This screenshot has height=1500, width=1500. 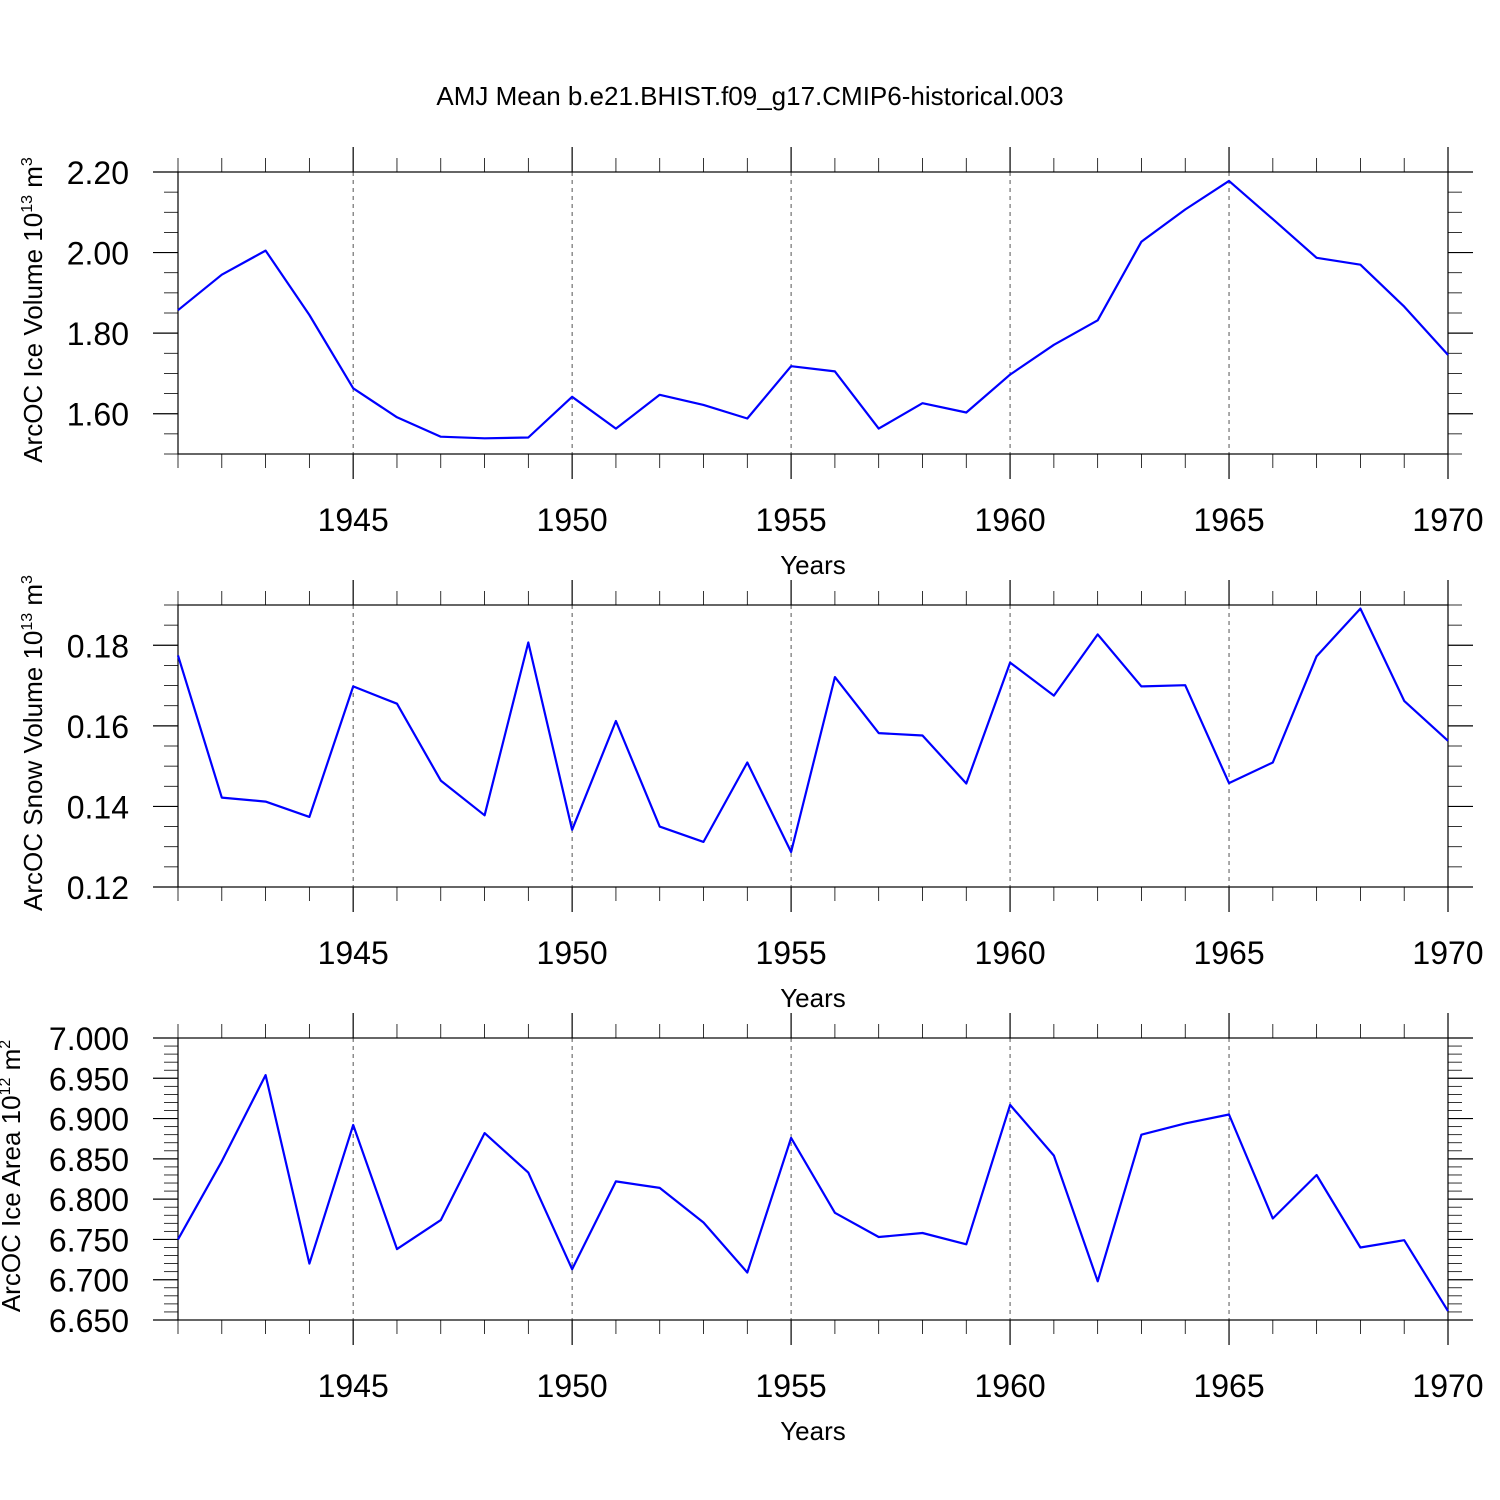 What do you see at coordinates (98, 415) in the screenshot?
I see `y-tick-label: 1.60` at bounding box center [98, 415].